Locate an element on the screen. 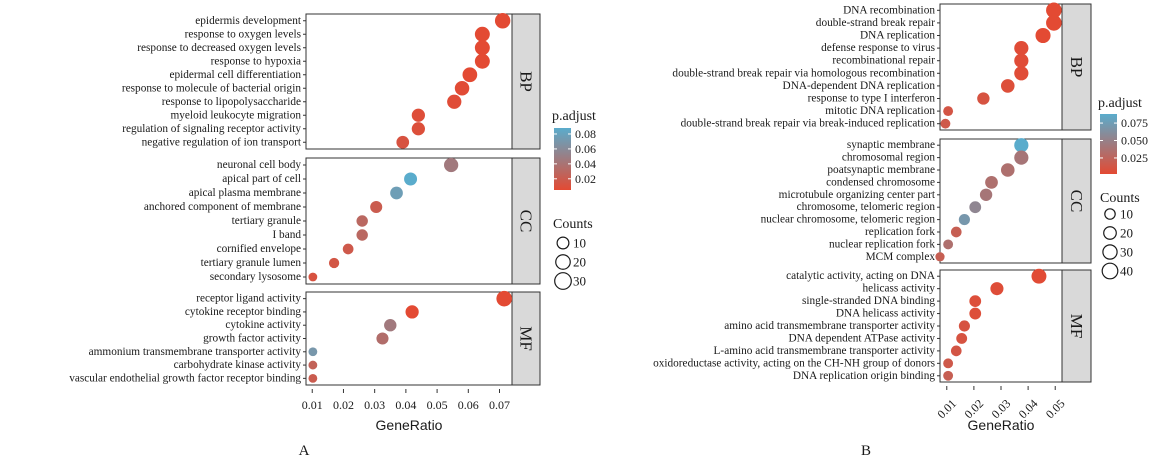 The height and width of the screenshot is (468, 1171). size-legend-label: 20 is located at coordinates (579, 262).